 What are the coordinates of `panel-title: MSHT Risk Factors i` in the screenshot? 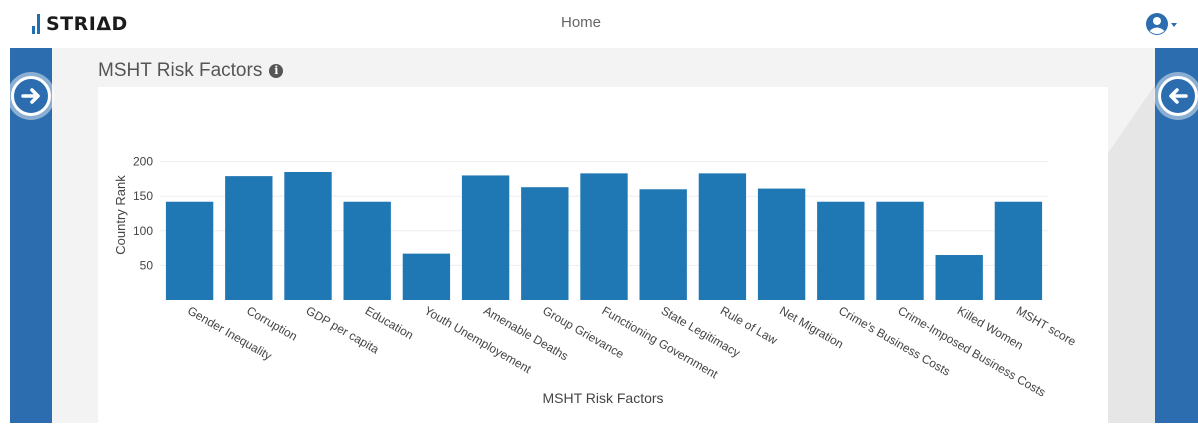 It's located at (191, 71).